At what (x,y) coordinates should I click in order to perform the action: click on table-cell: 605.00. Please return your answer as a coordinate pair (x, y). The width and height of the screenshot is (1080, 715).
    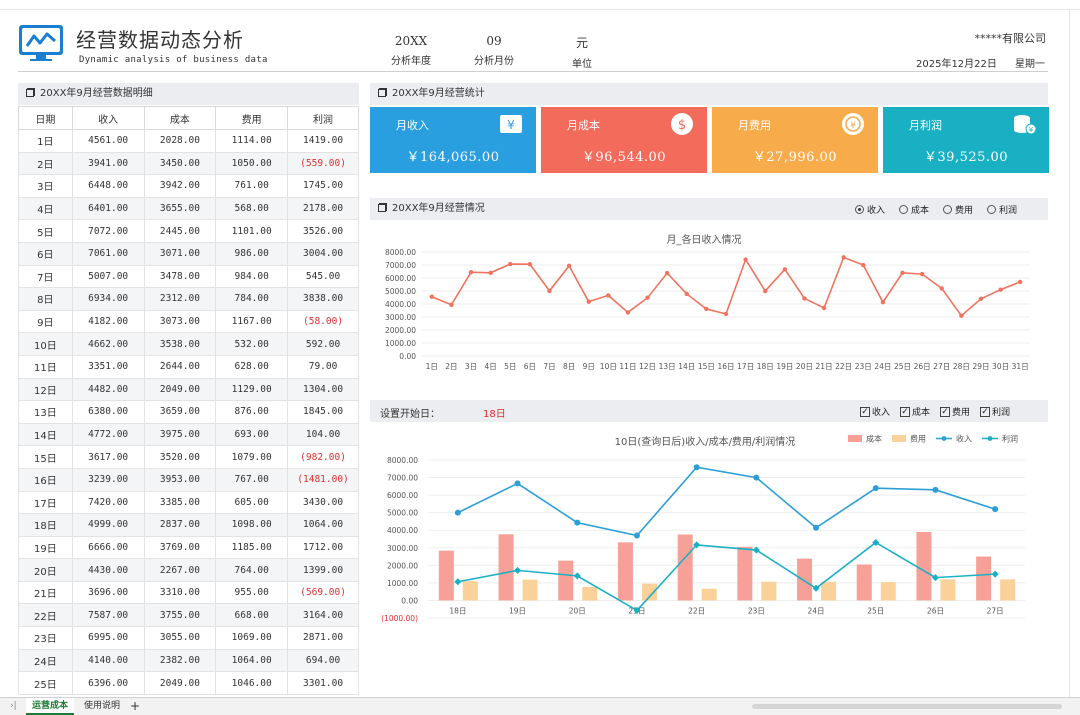
    Looking at the image, I should click on (252, 502).